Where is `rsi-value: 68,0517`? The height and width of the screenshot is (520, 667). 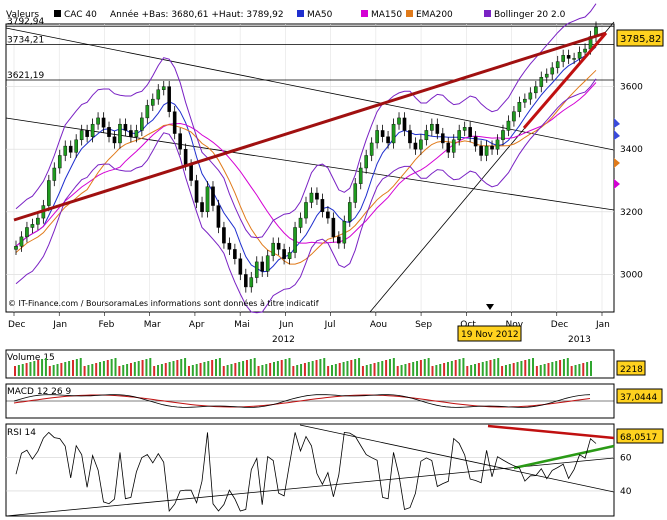 rsi-value: 68,0517 is located at coordinates (638, 438).